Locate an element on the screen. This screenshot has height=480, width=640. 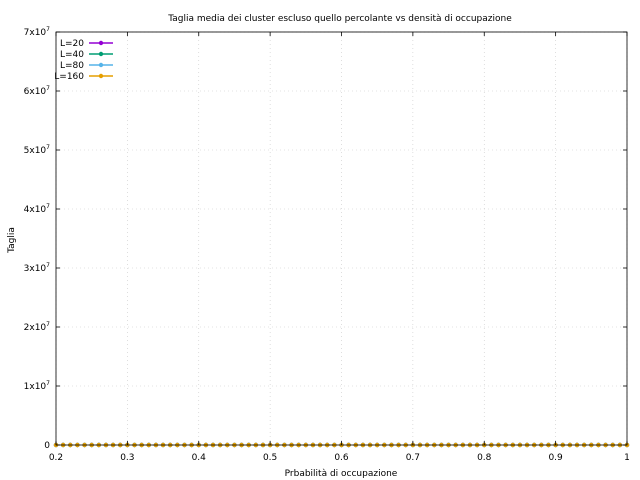
y-axis-label: Taglia is located at coordinates (12, 240).